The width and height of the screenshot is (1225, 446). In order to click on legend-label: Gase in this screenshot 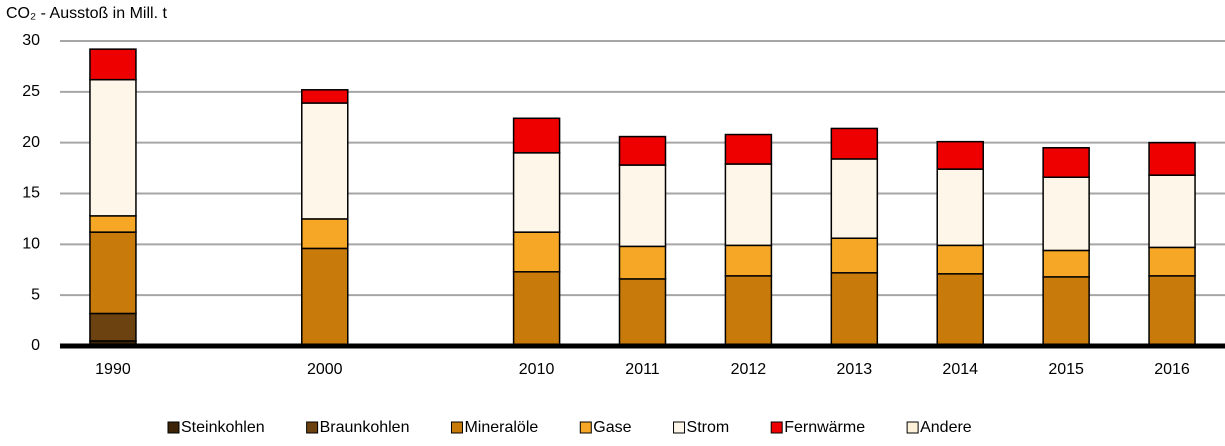, I will do `click(612, 427)`.